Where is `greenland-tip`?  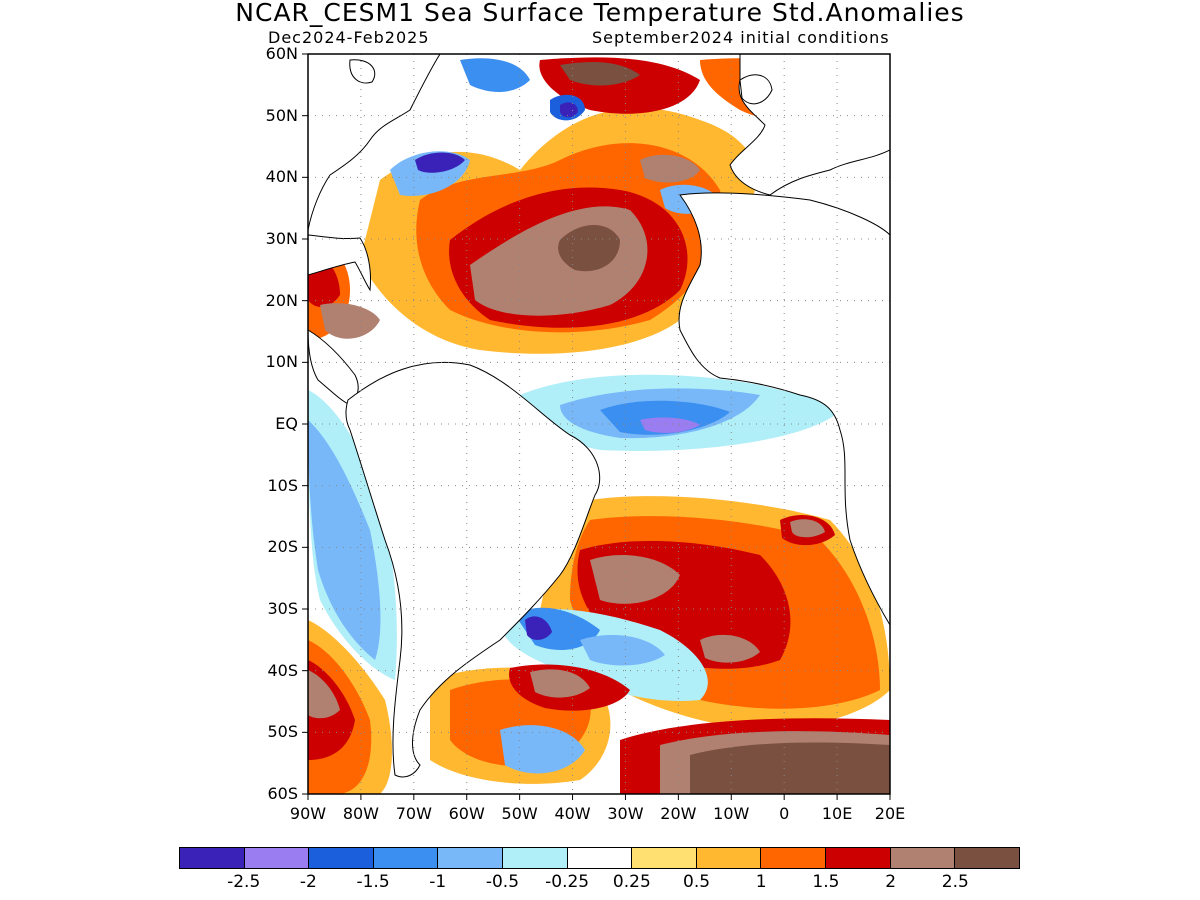
greenland-tip is located at coordinates (362, 71).